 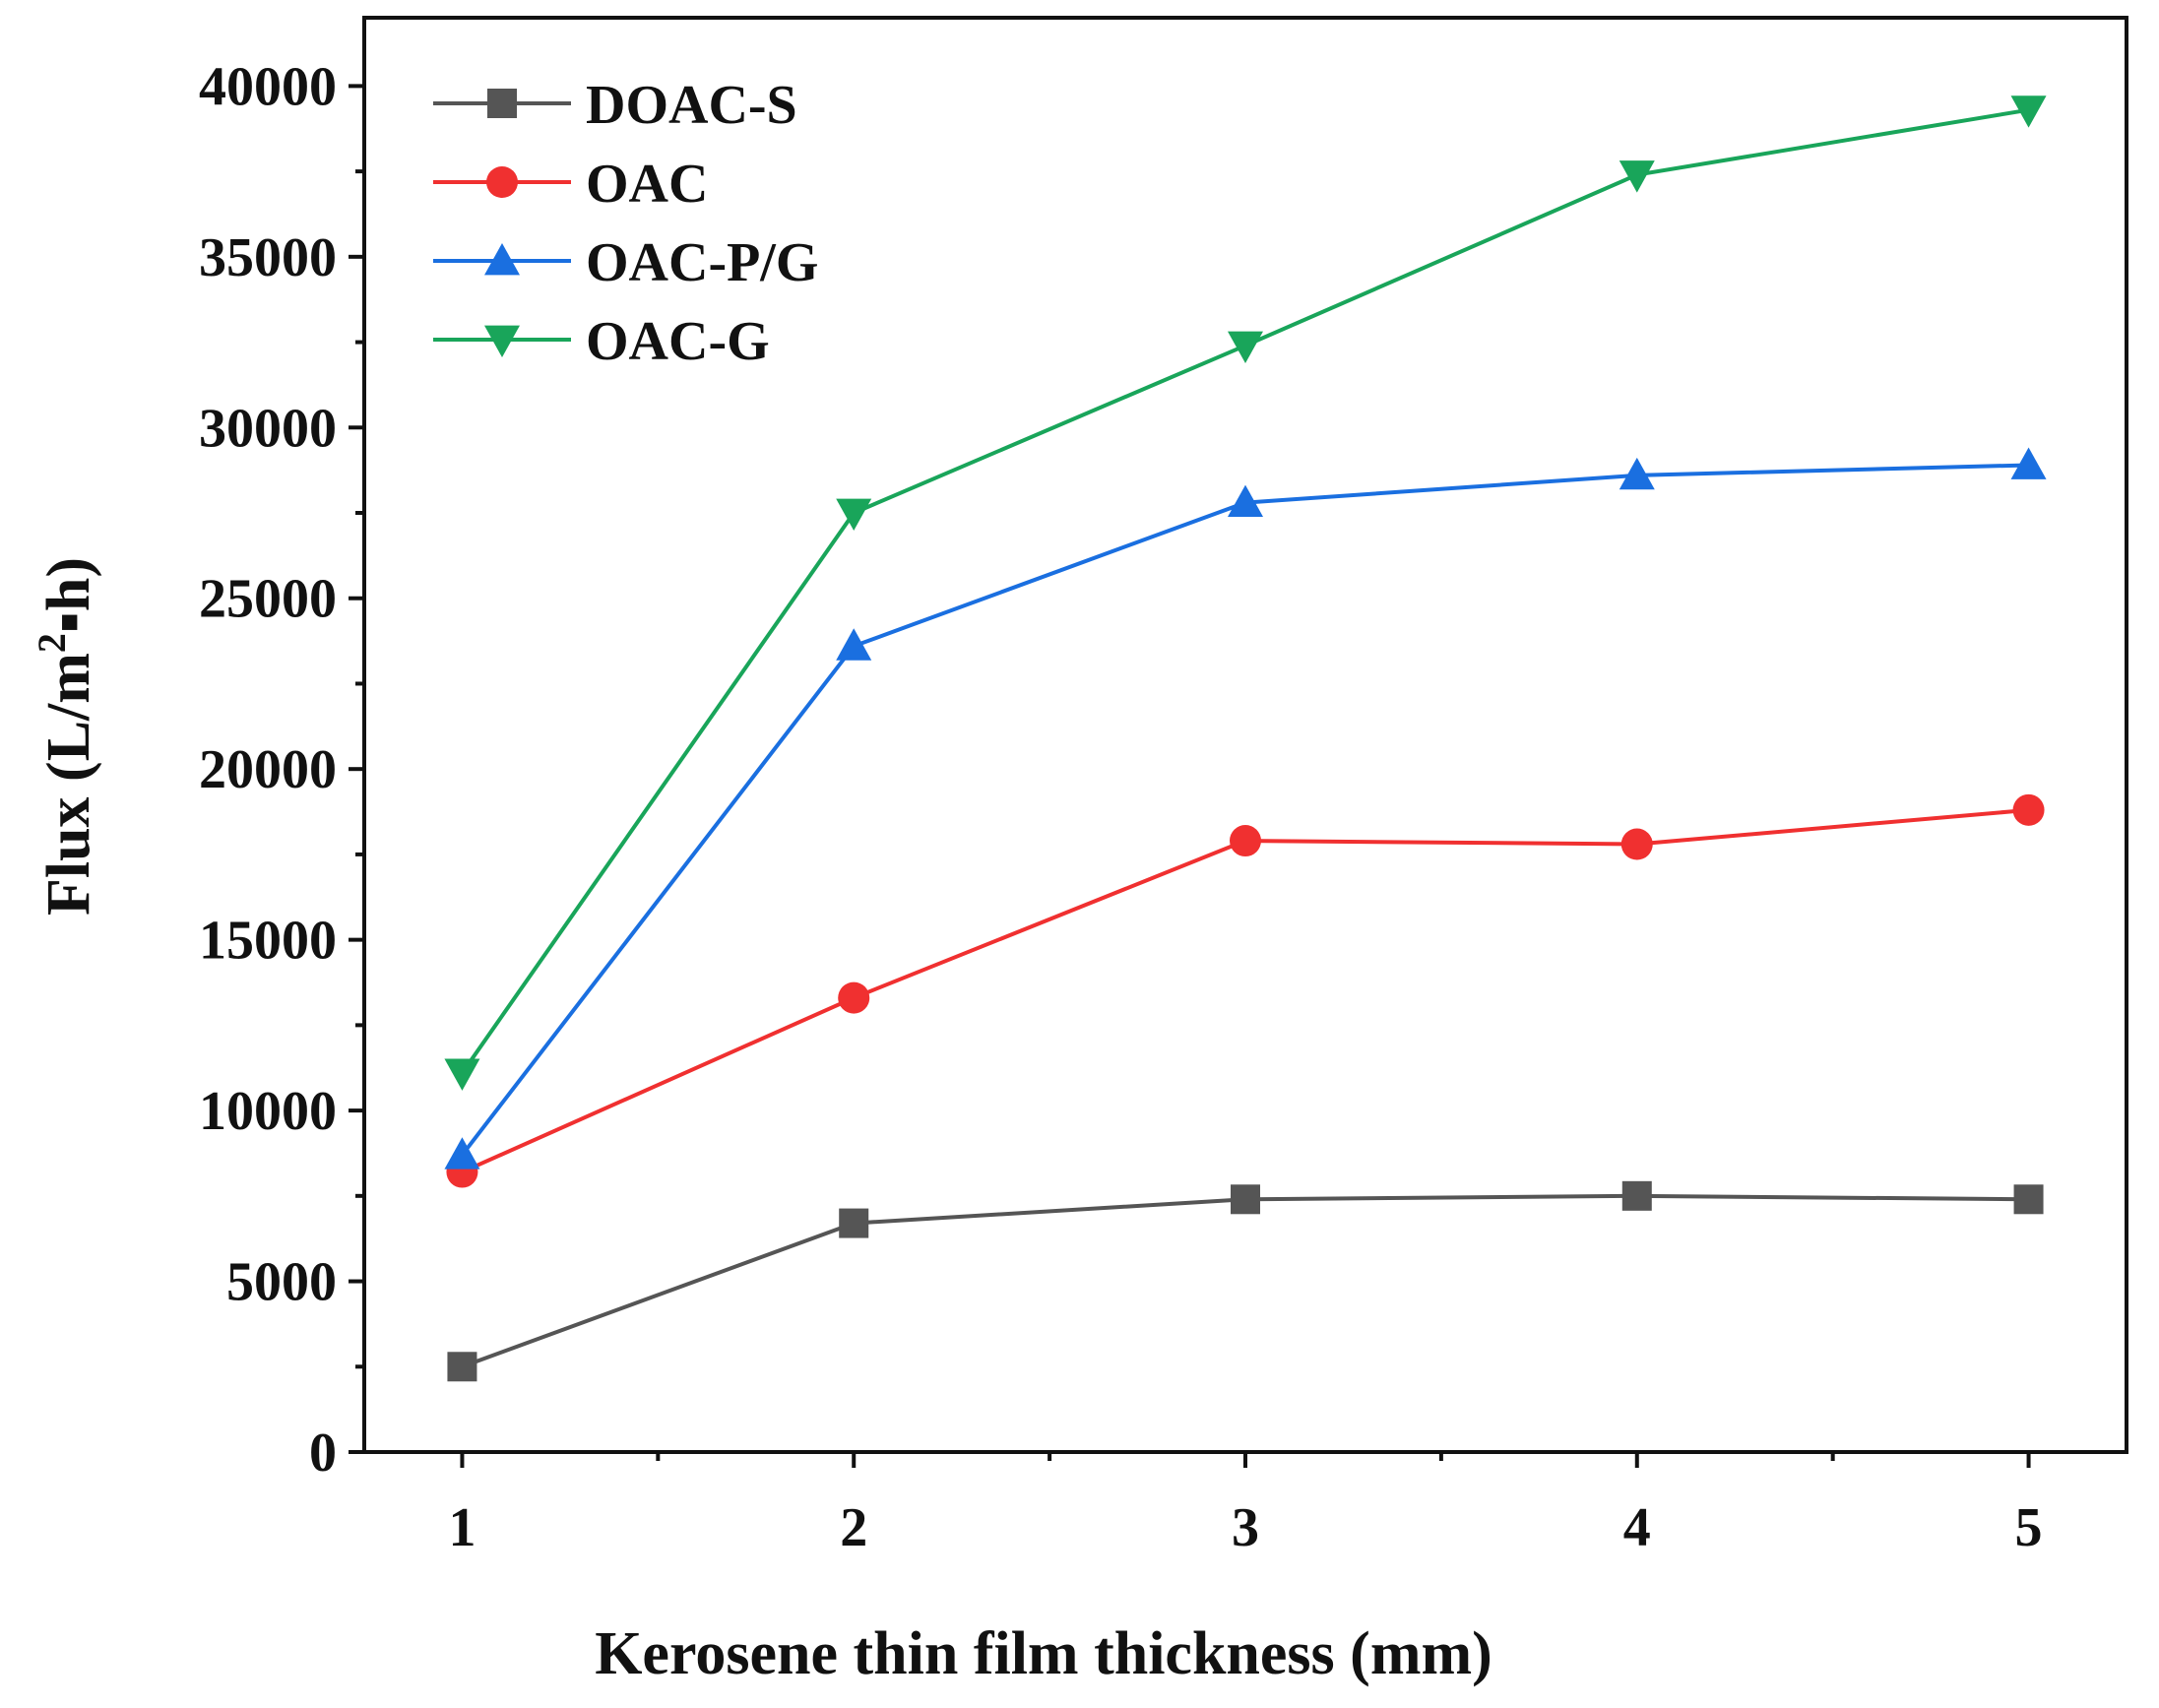 I want to click on series-doac-s, so click(x=1245, y=1281).